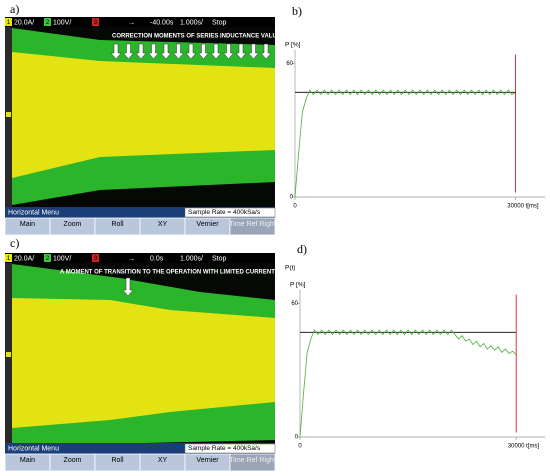  I want to click on panel-label: d), so click(302, 249).